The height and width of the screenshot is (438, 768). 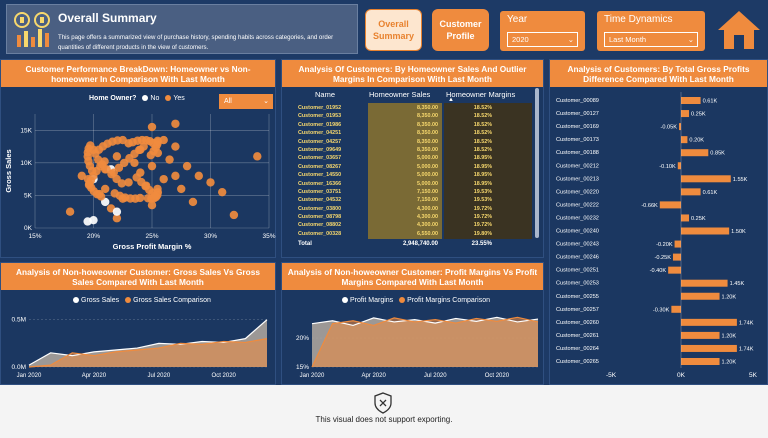 I want to click on legend-gross-sales-comparison-marker, so click(x=128, y=300).